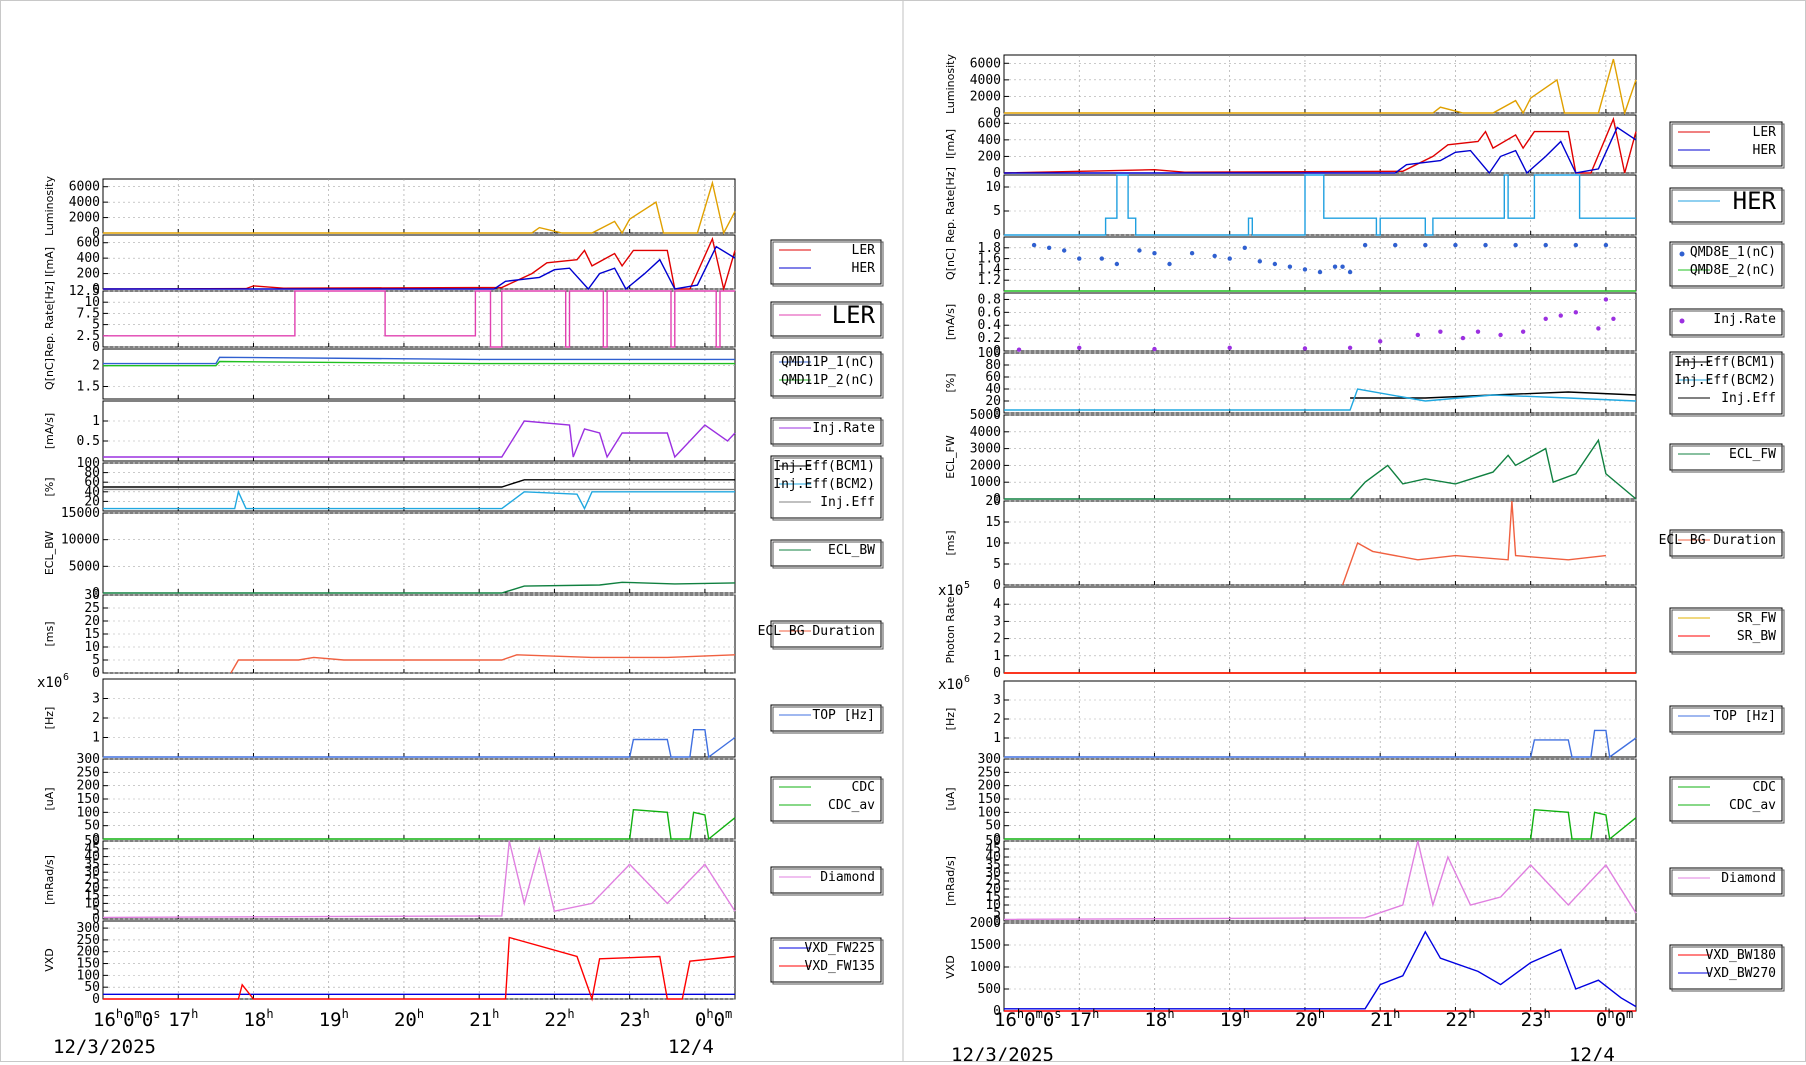  I want to click on legend-label: VXD_BW180, so click(1741, 955).